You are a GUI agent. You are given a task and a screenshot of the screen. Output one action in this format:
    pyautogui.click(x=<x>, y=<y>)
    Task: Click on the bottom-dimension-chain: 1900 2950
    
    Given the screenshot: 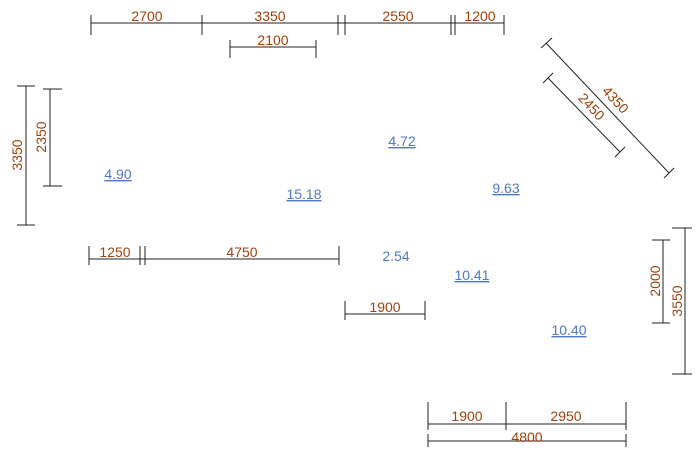 What is the action you would take?
    pyautogui.click(x=527, y=416)
    